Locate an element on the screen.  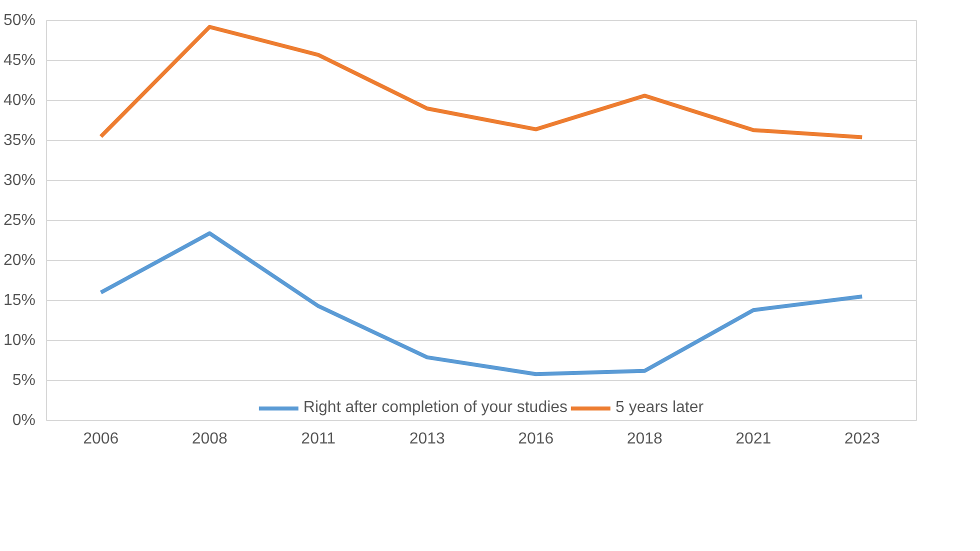
y-tick-label: 40% is located at coordinates (19, 100).